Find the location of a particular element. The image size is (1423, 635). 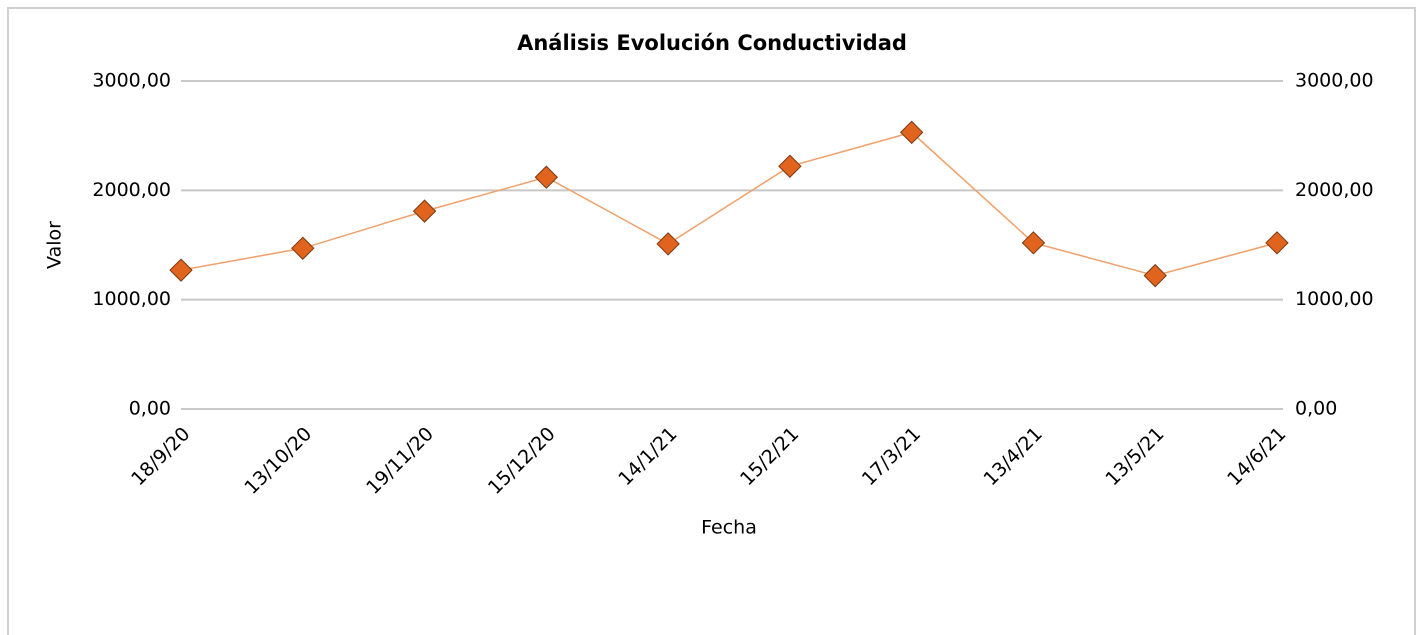

x-tick-label: 13/4/21 is located at coordinates (1013, 456).